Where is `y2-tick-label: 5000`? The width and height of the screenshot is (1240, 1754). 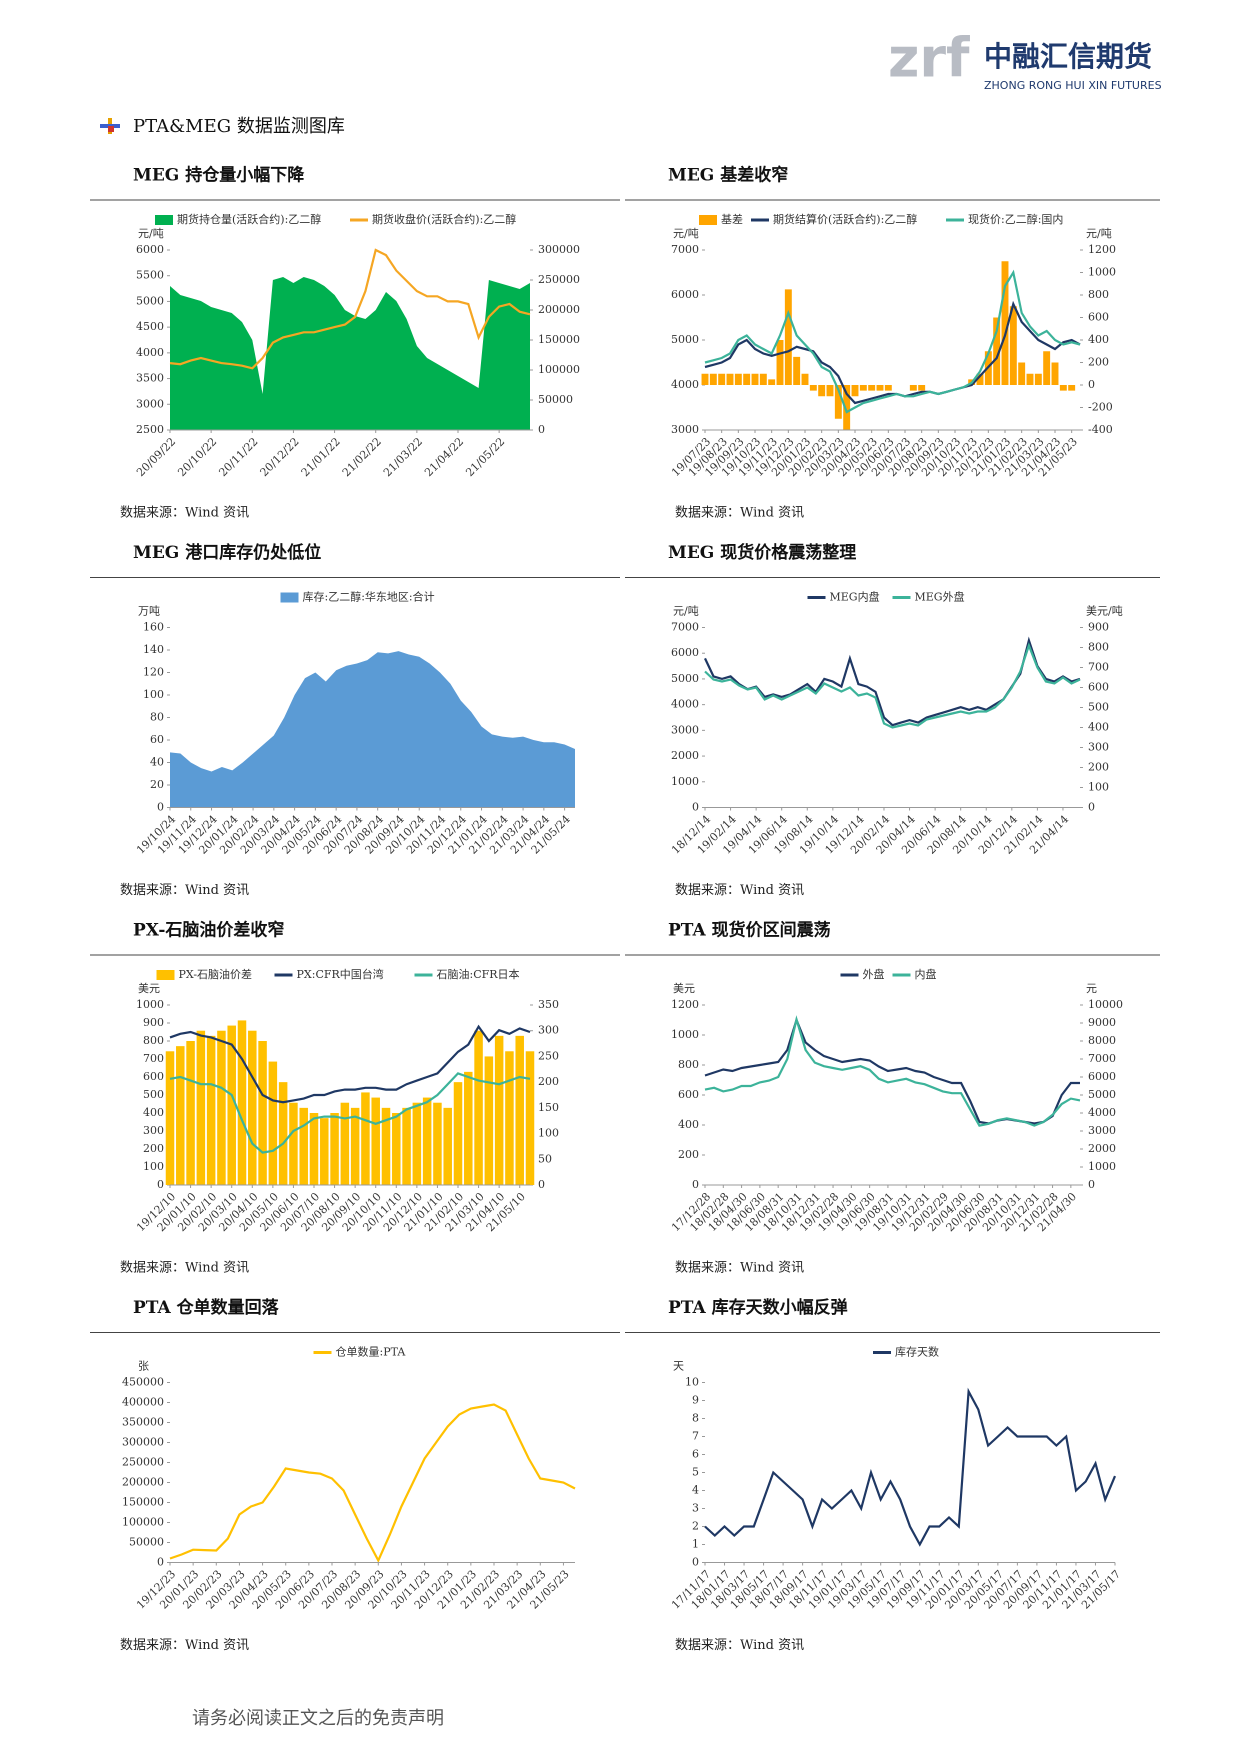 y2-tick-label: 5000 is located at coordinates (1102, 1094).